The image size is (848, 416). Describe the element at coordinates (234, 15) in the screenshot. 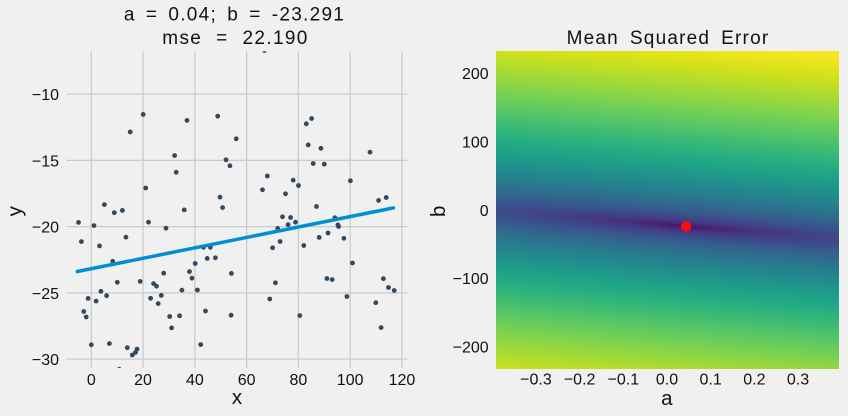

I see `svg-text: a = 0.04; b = -23.291` at that location.